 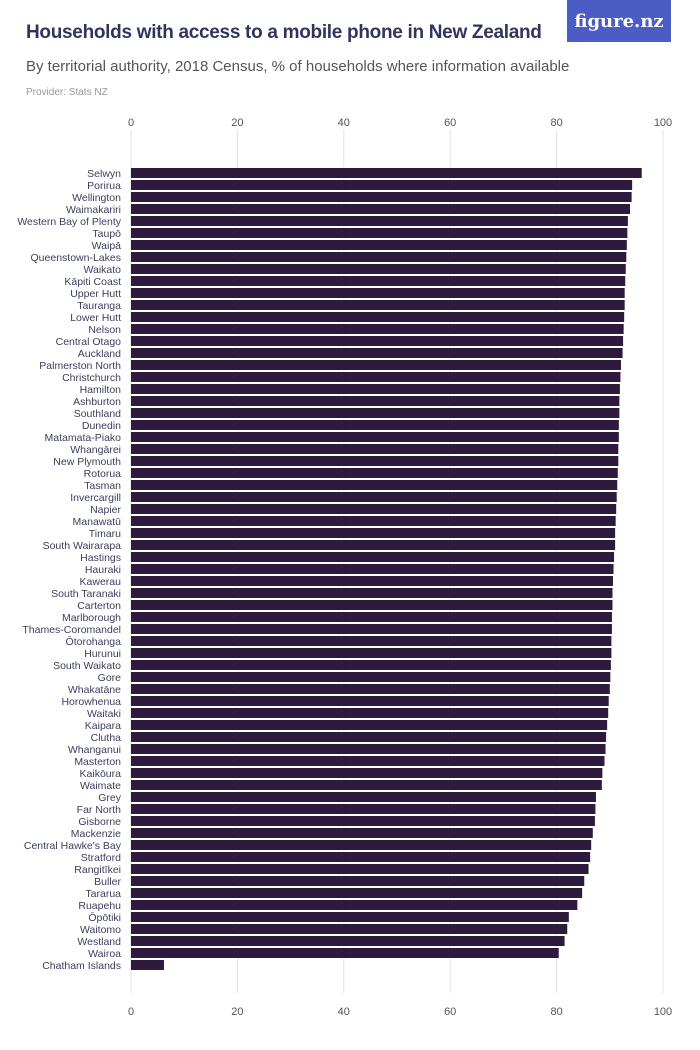 What do you see at coordinates (450, 123) in the screenshot?
I see `x-tick-label-top: 60` at bounding box center [450, 123].